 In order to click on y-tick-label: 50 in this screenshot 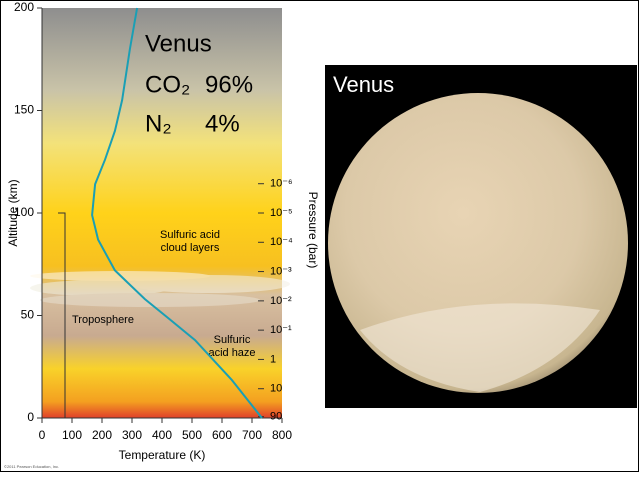, I will do `click(28, 315)`.